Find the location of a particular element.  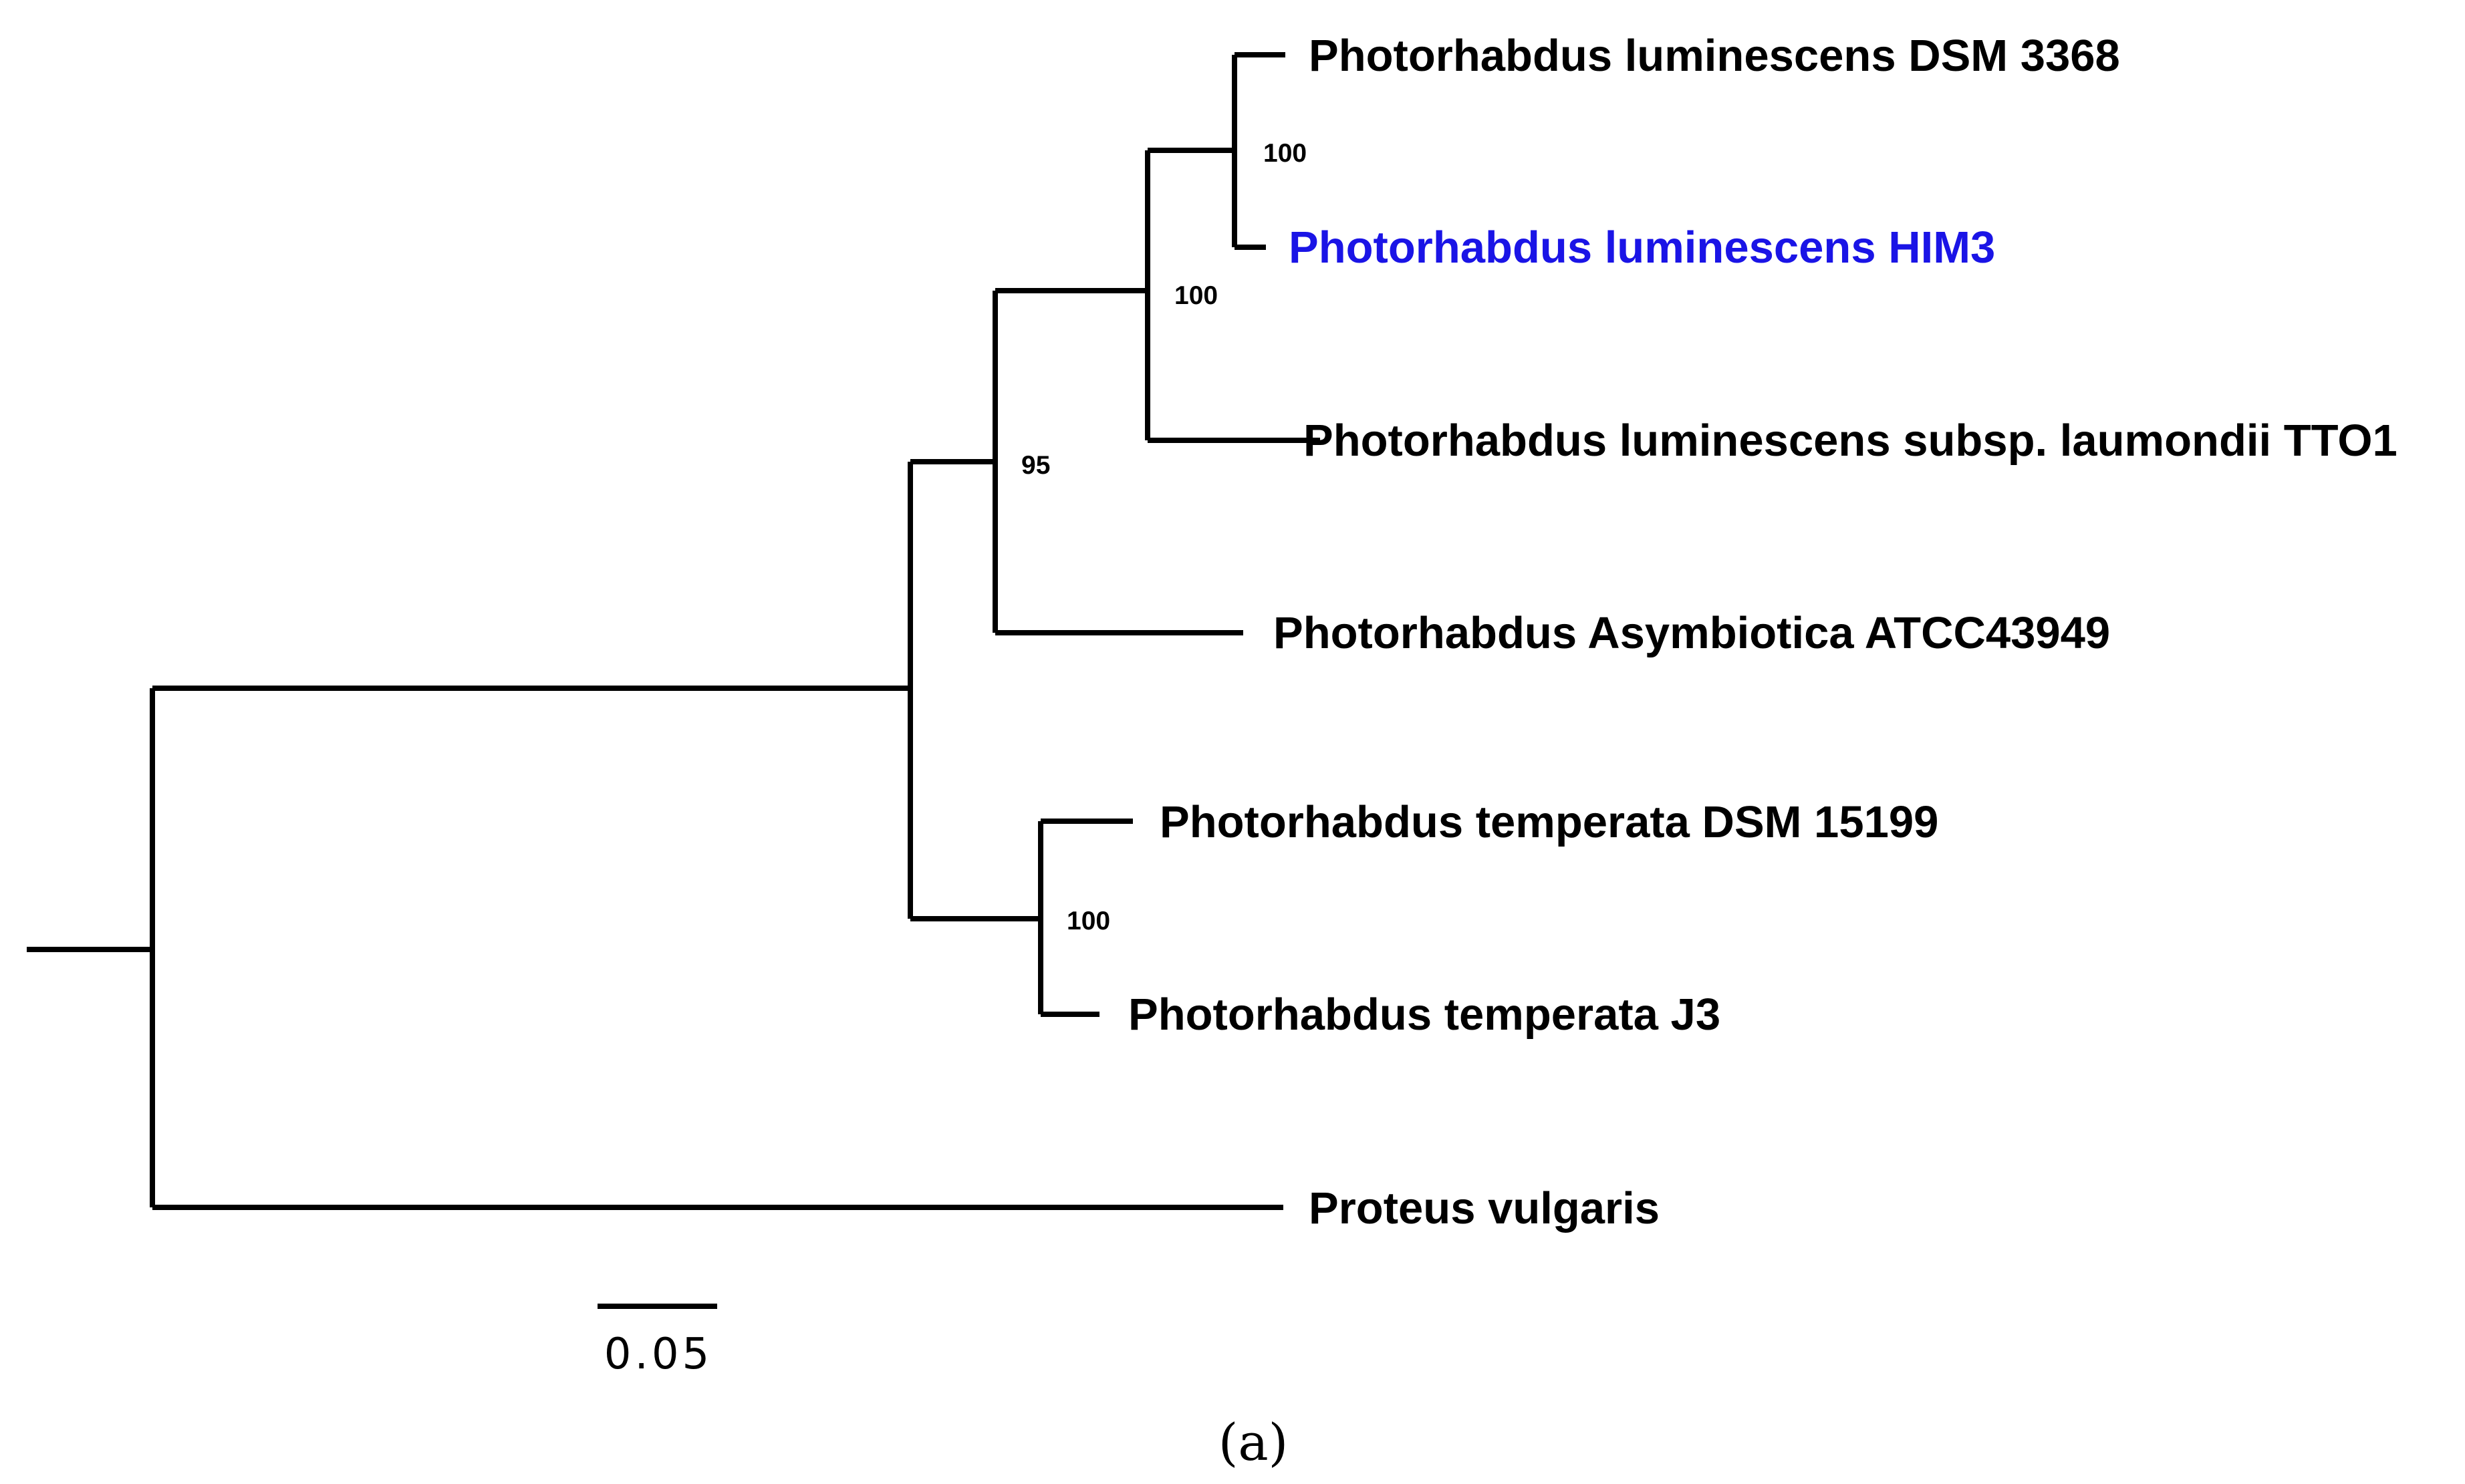

taxon-label-dsm15199: Photorhabdus temperata DSM 15199 is located at coordinates (1549, 822).